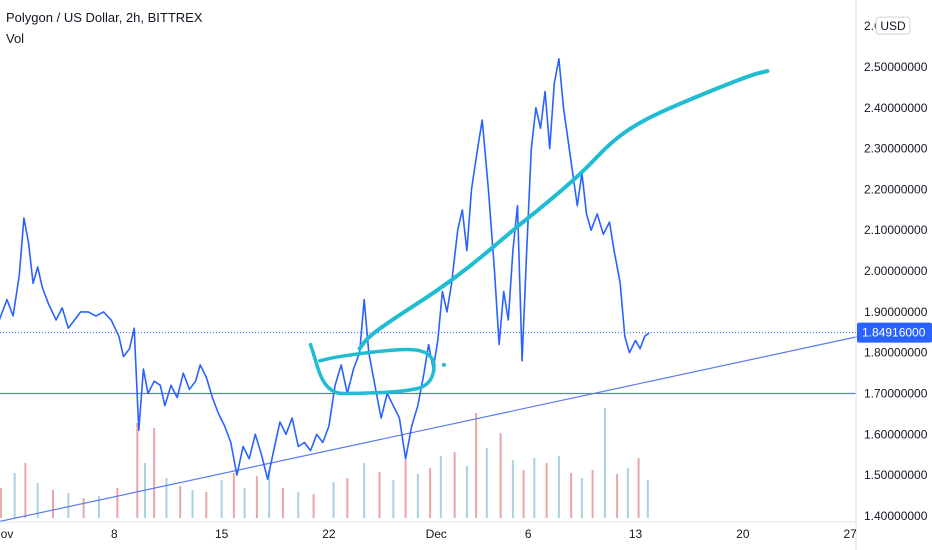 Image resolution: width=932 pixels, height=550 pixels. What do you see at coordinates (528, 534) in the screenshot?
I see `time-tick-label: 6` at bounding box center [528, 534].